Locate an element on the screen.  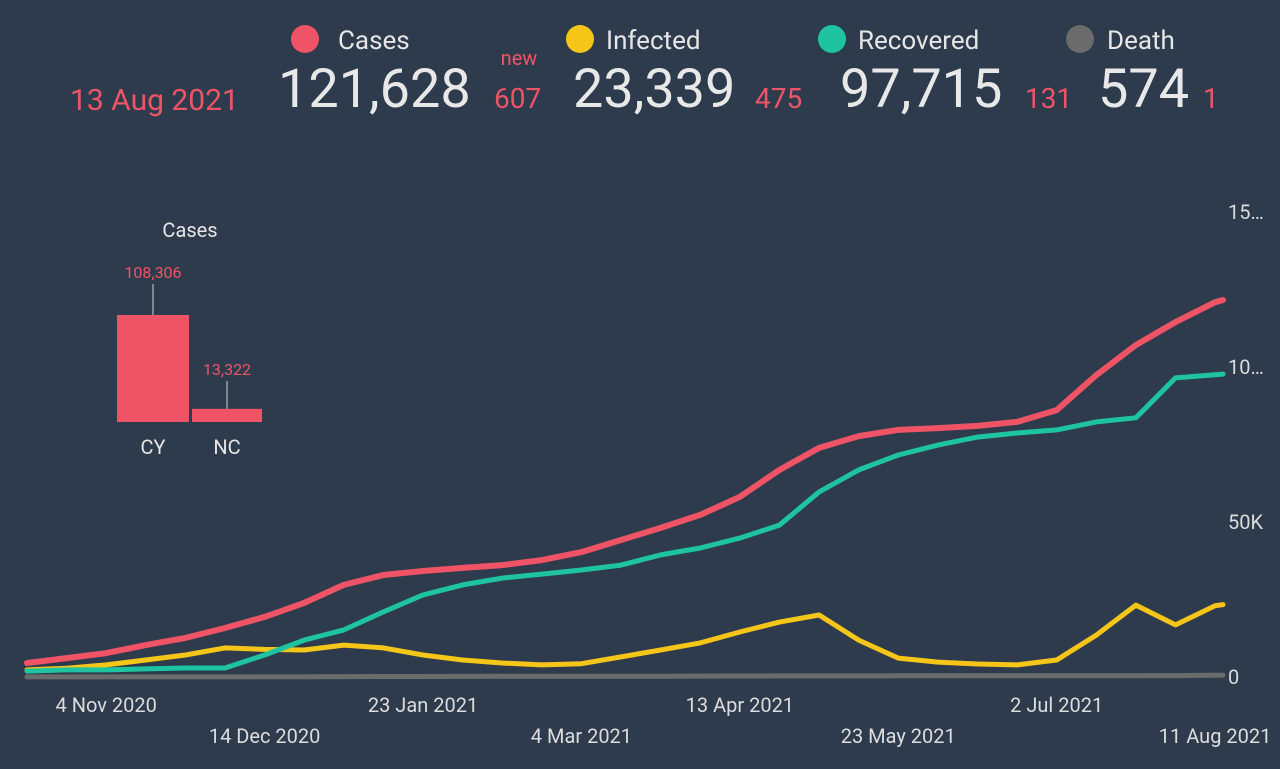
x-tick-label: 11 Aug 2021 is located at coordinates (1215, 736).